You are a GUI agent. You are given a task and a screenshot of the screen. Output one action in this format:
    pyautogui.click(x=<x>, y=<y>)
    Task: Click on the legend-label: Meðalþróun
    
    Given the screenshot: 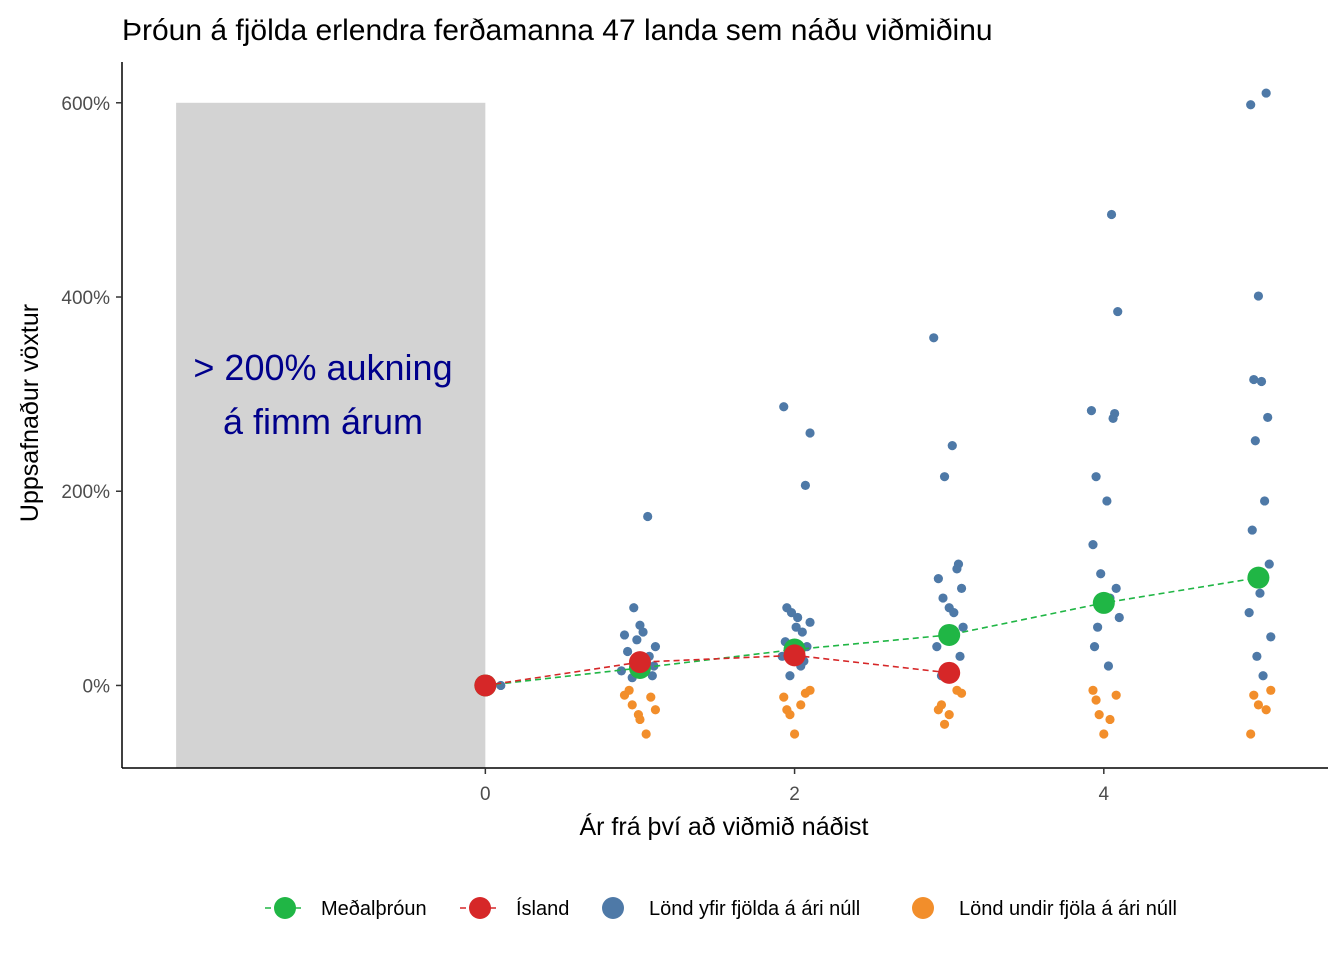 What is the action you would take?
    pyautogui.click(x=374, y=909)
    